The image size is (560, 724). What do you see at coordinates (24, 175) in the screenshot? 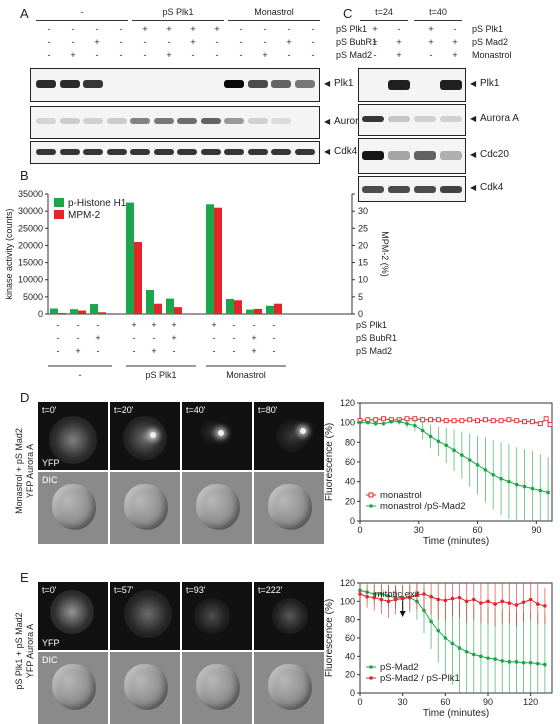
I see `panel-b-letter: B` at bounding box center [24, 175].